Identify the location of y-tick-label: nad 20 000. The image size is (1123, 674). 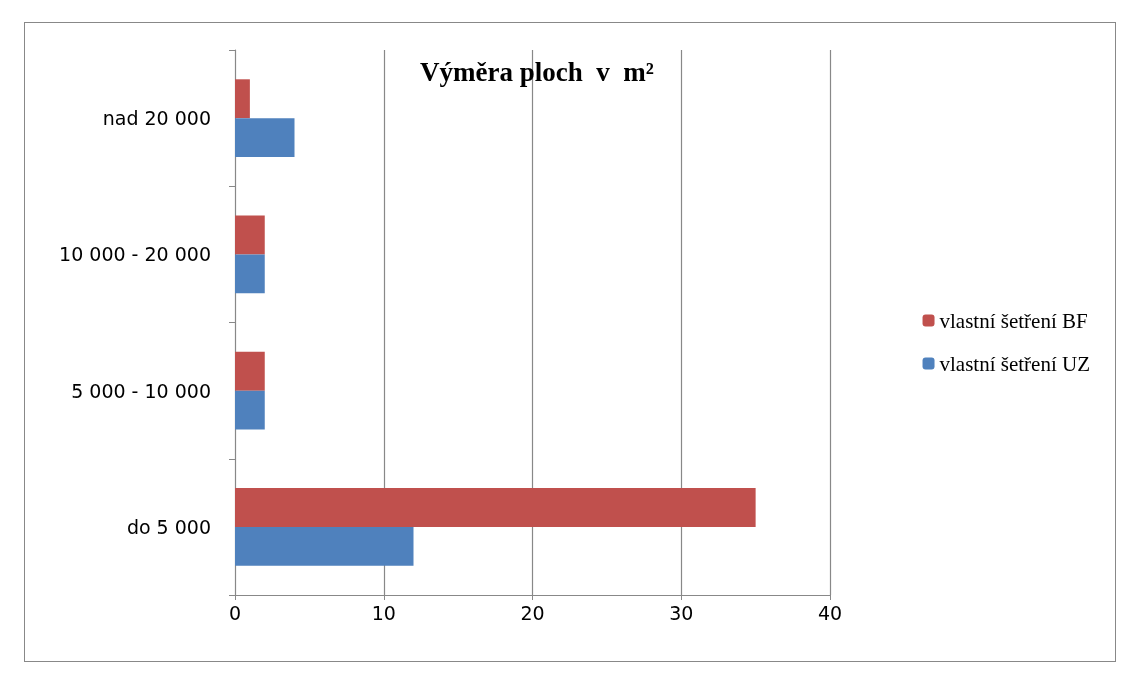
(156, 118).